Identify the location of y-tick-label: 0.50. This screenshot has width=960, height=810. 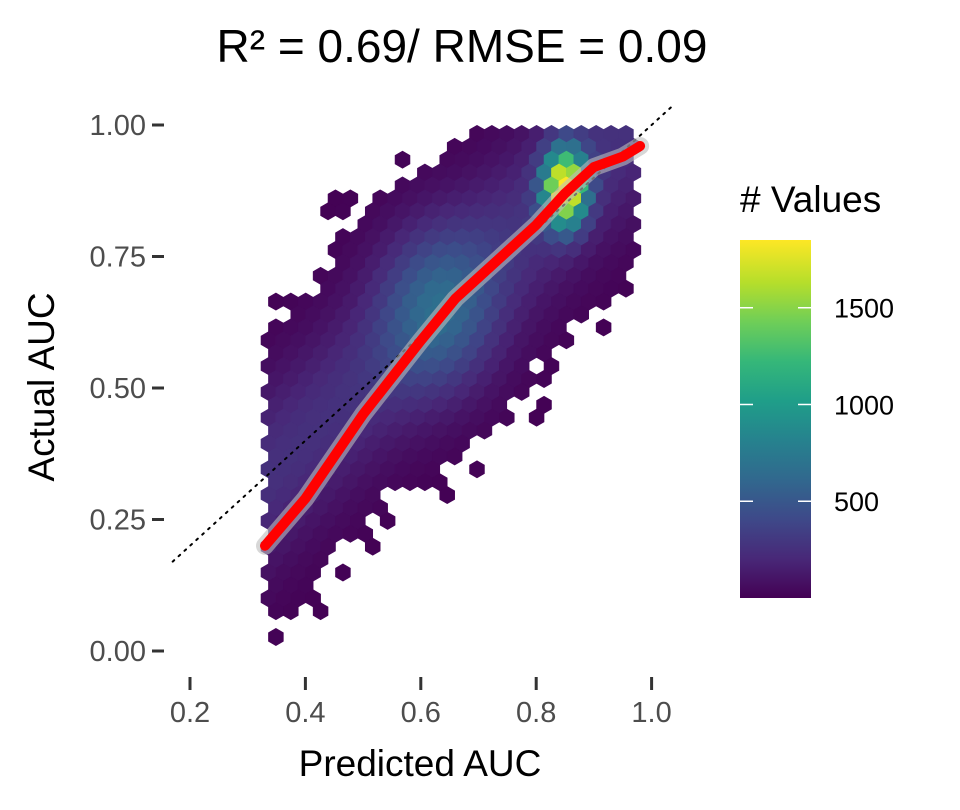
(118, 389).